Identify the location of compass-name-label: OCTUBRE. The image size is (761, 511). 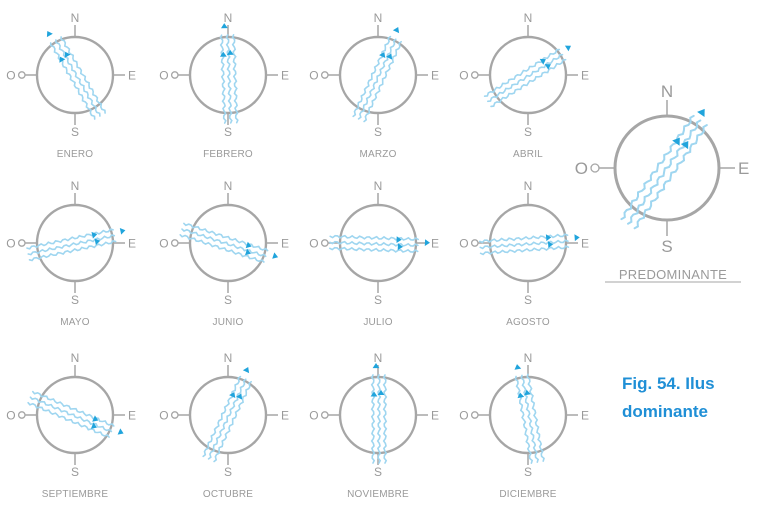
(228, 494).